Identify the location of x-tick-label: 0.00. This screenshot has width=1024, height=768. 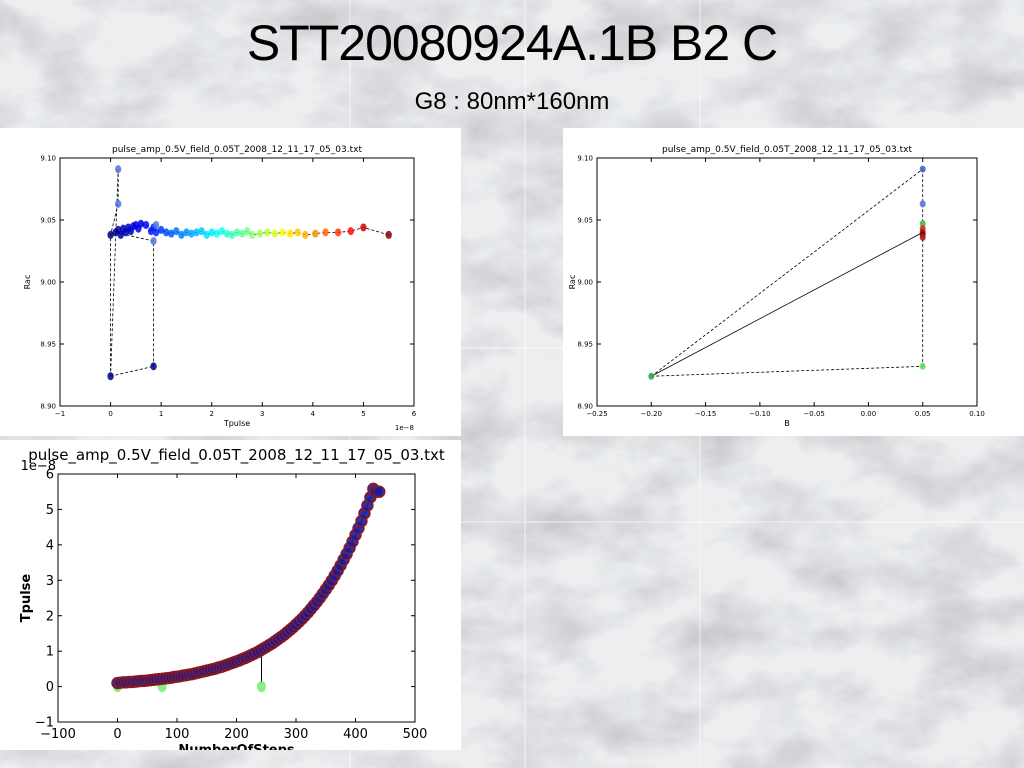
(869, 414).